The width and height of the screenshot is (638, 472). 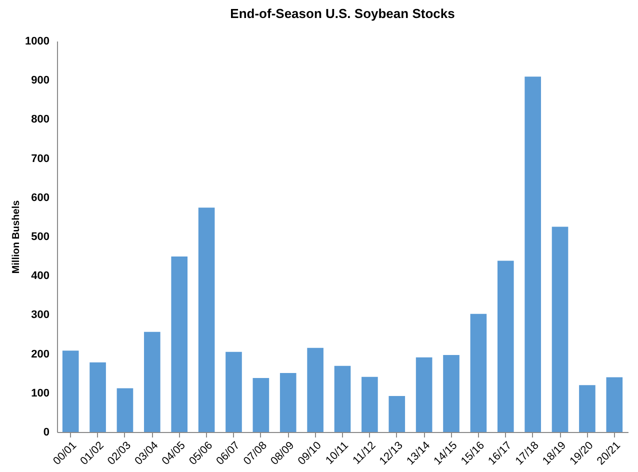 What do you see at coordinates (40, 158) in the screenshot?
I see `y-tick-label: 700` at bounding box center [40, 158].